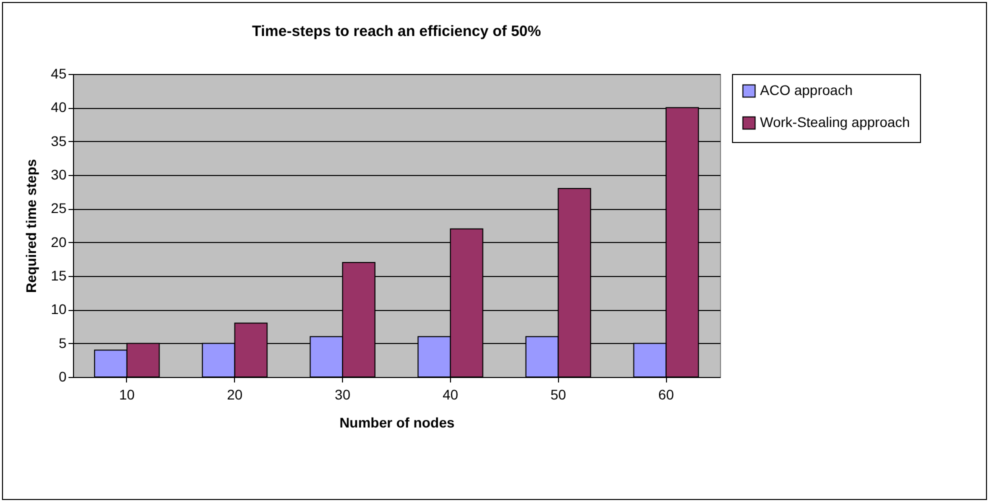 This screenshot has width=991, height=504. Describe the element at coordinates (450, 394) in the screenshot. I see `x-tick-label: 40` at that location.